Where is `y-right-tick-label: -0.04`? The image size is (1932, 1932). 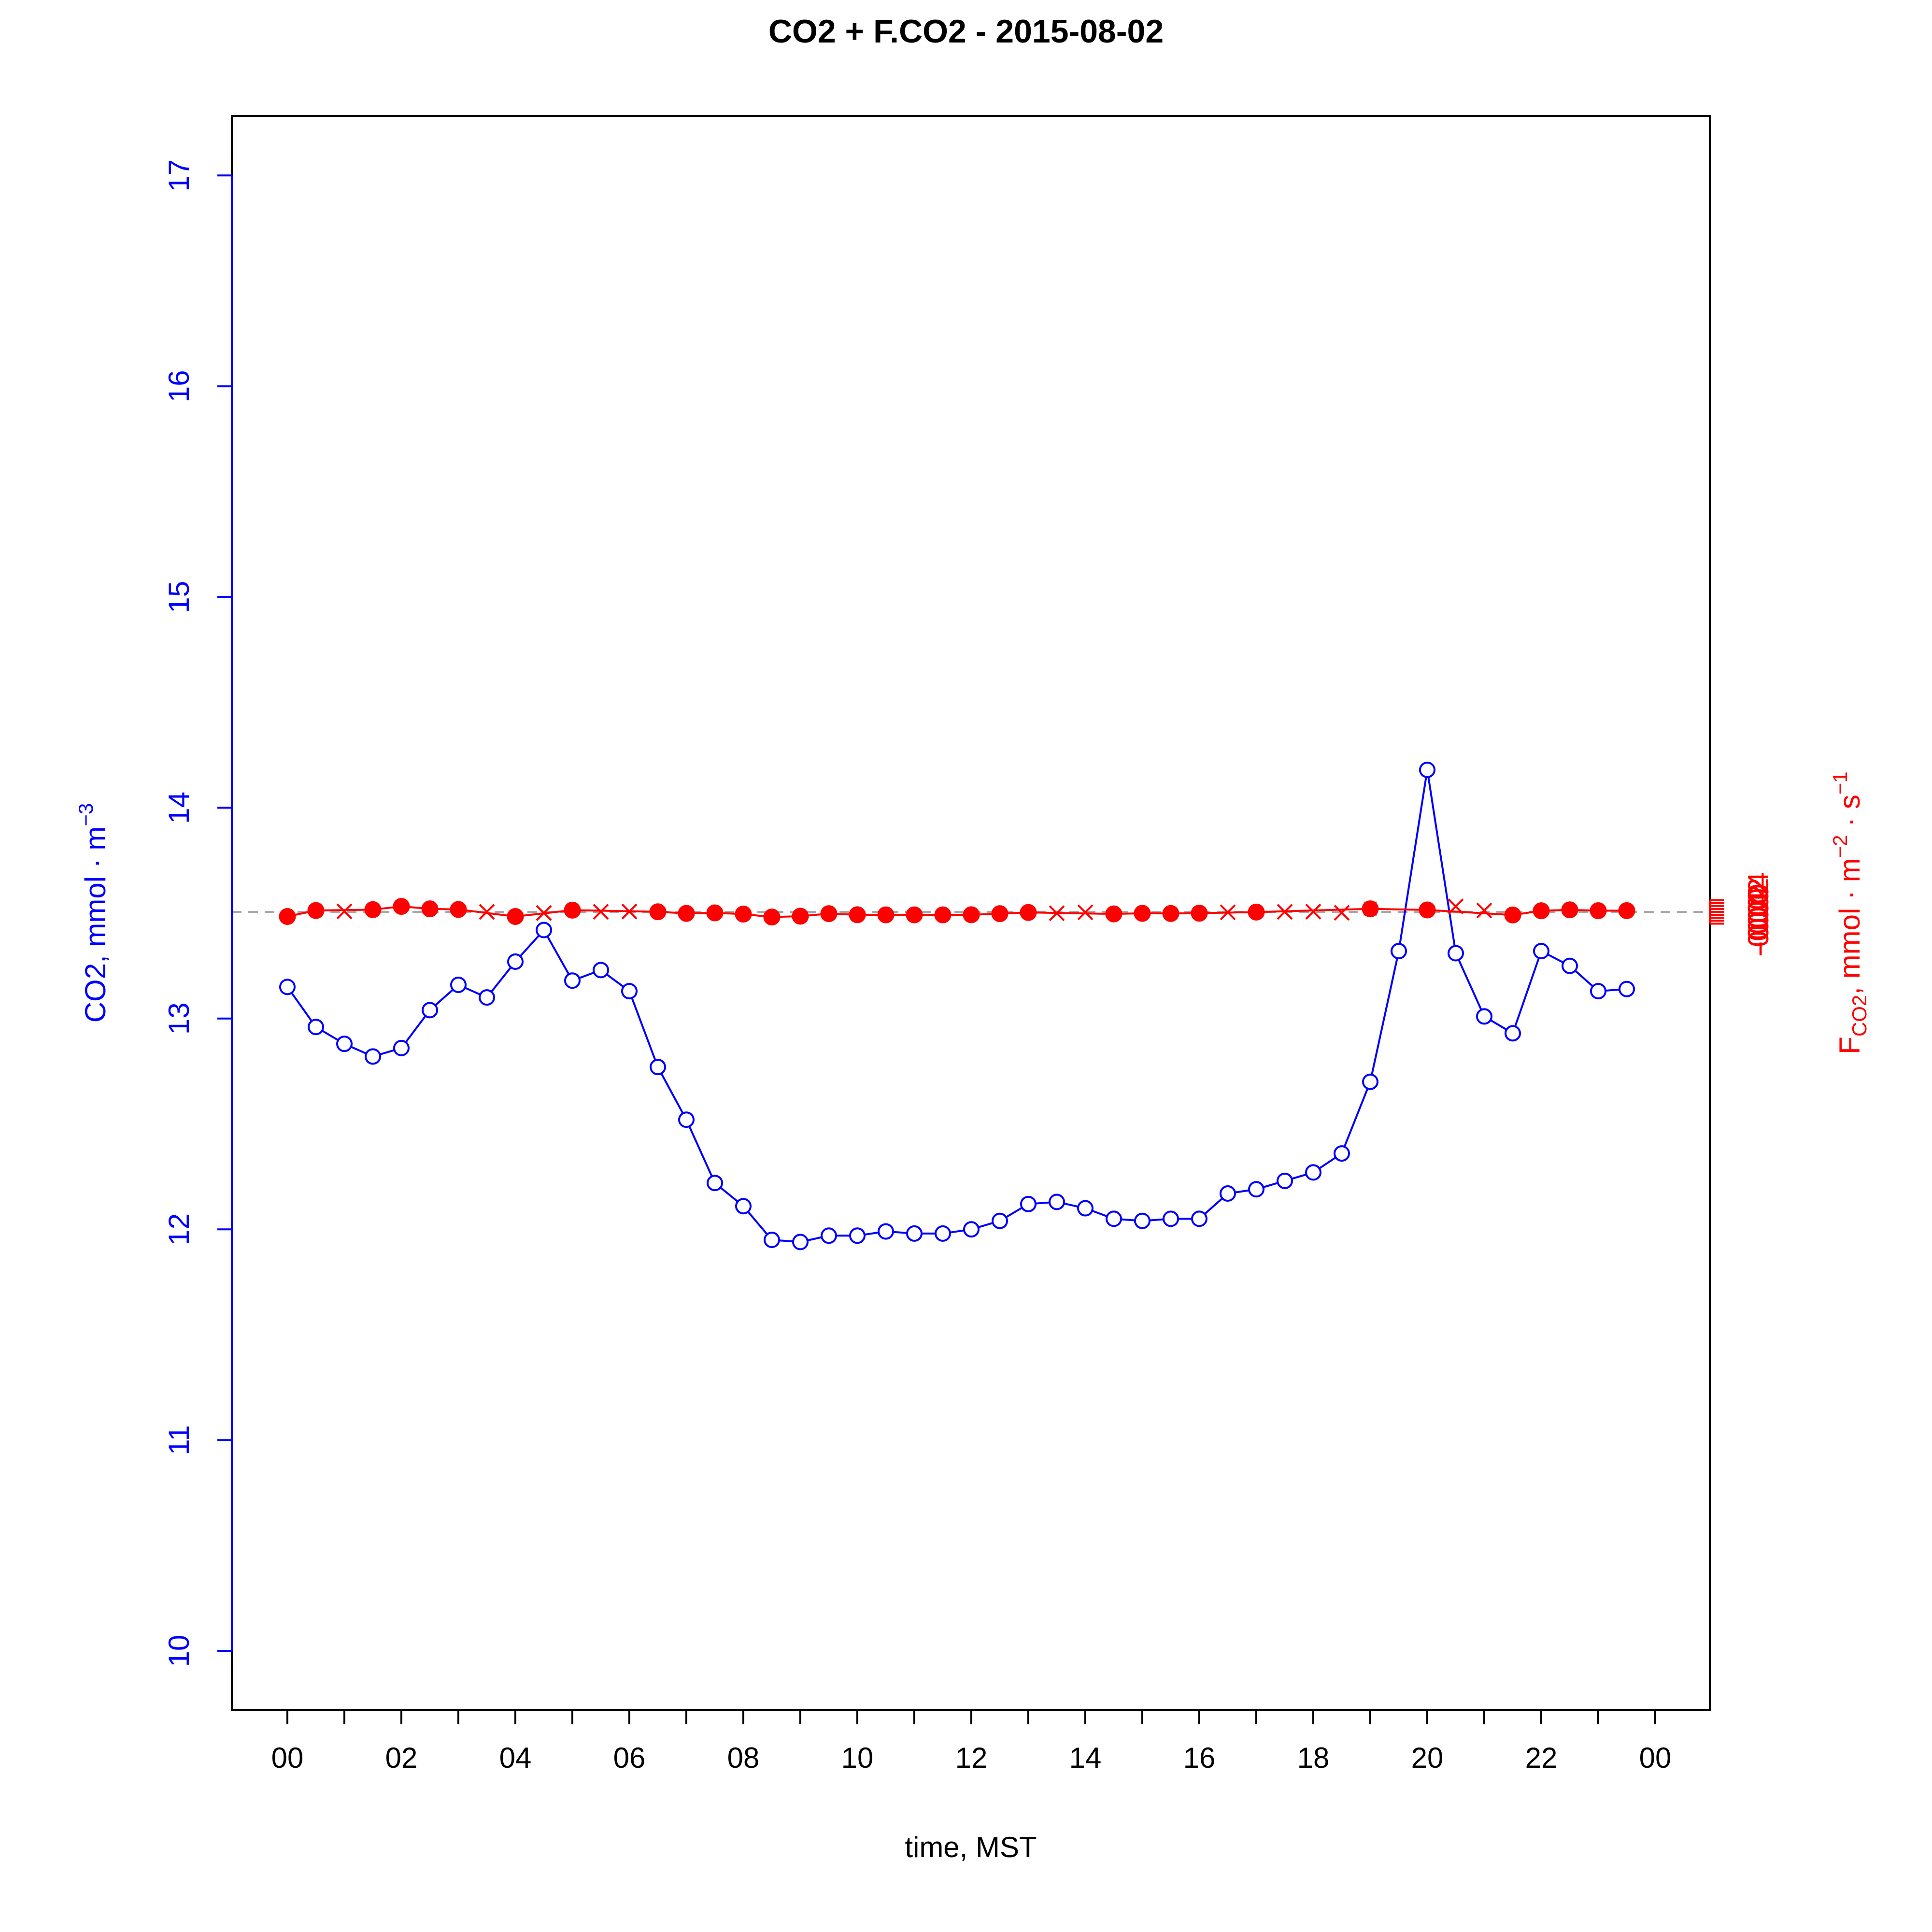 y-right-tick-label: -0.04 is located at coordinates (1758, 924).